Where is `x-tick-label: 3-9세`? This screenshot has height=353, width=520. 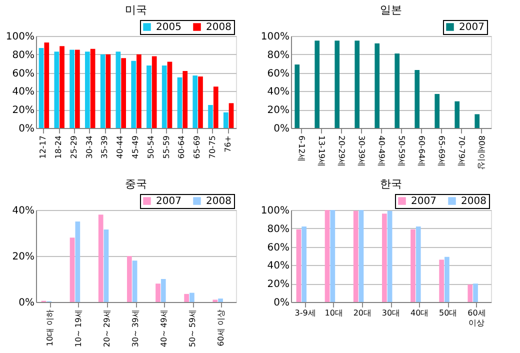 x-tick-label: 3-9세 is located at coordinates (305, 313).